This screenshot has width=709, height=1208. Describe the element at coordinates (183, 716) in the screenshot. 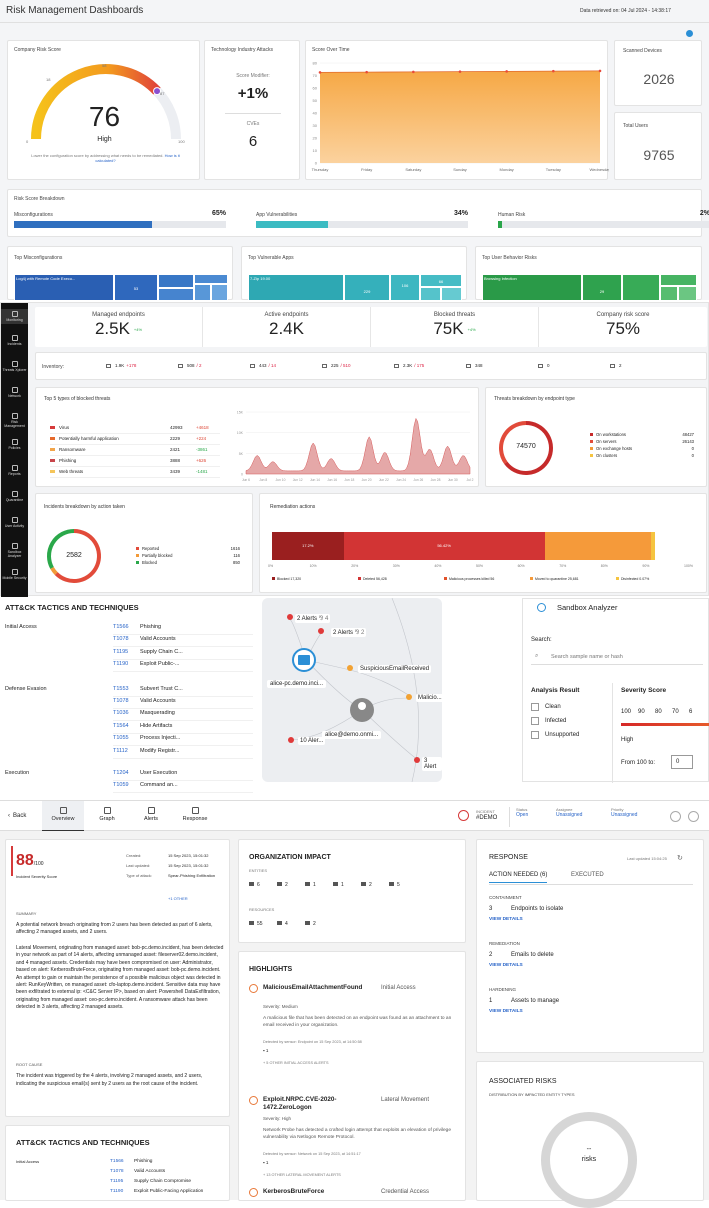

I see `technique-row: T1036 Masquerading` at that location.